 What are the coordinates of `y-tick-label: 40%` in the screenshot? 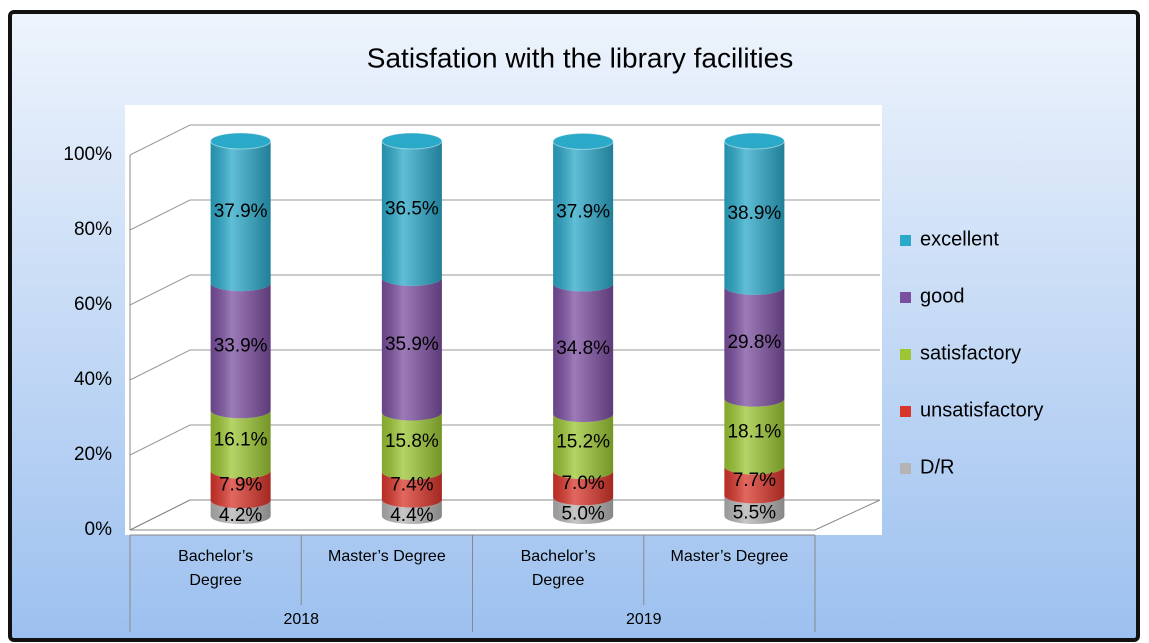 It's located at (93, 379).